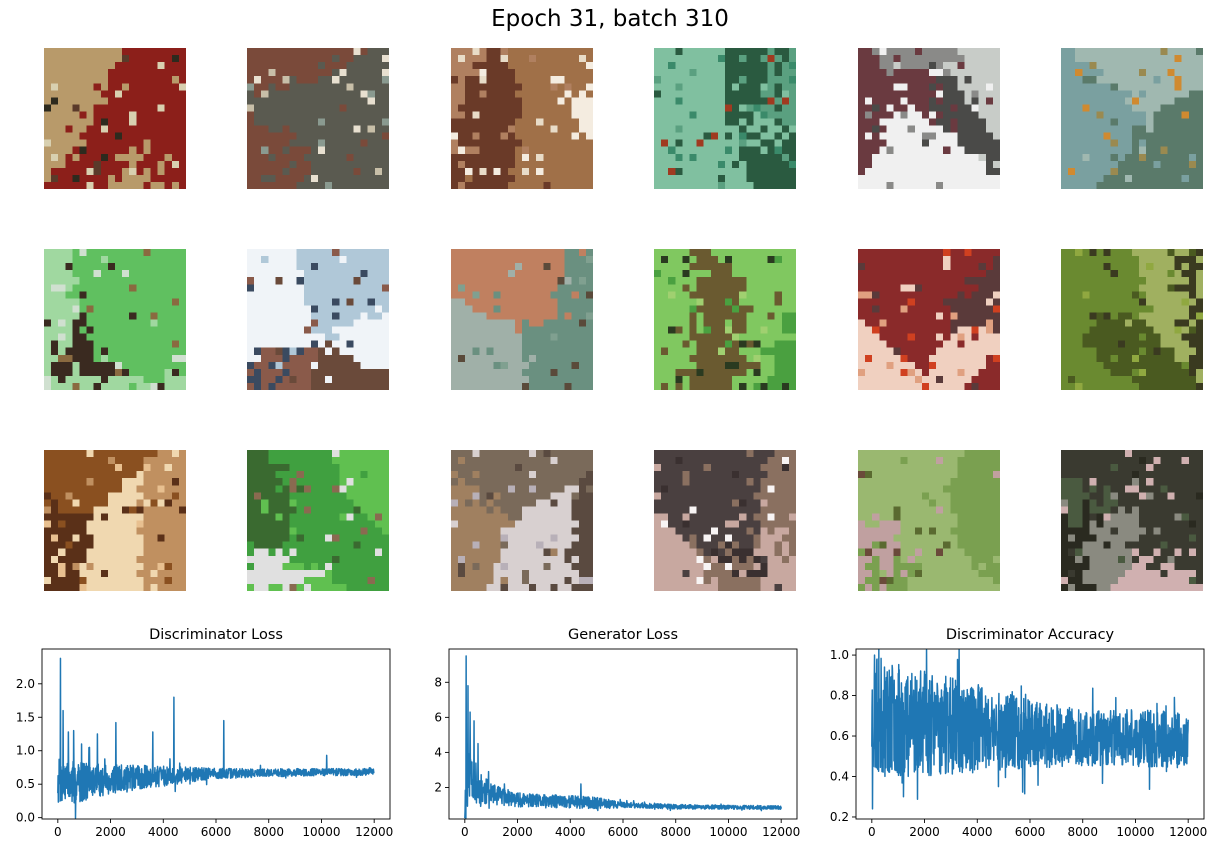 This screenshot has width=1220, height=853. I want to click on axes-frame, so click(216, 734).